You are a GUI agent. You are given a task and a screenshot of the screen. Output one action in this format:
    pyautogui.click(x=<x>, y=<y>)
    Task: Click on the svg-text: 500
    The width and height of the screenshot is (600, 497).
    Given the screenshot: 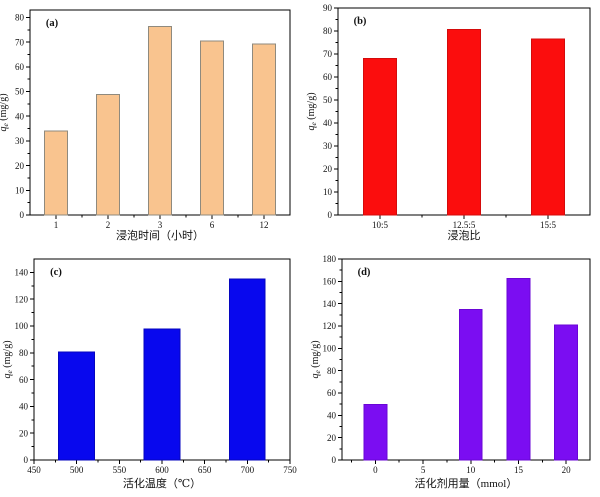 What is the action you would take?
    pyautogui.click(x=77, y=470)
    